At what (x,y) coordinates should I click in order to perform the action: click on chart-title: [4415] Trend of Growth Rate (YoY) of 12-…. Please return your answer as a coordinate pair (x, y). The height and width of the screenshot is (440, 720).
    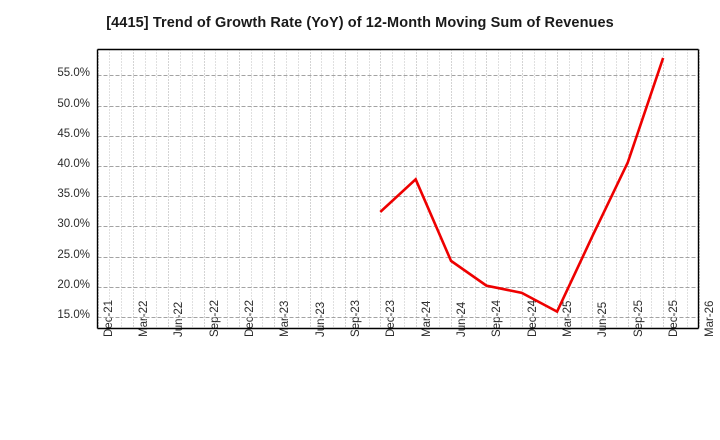
    Looking at the image, I should click on (360, 23).